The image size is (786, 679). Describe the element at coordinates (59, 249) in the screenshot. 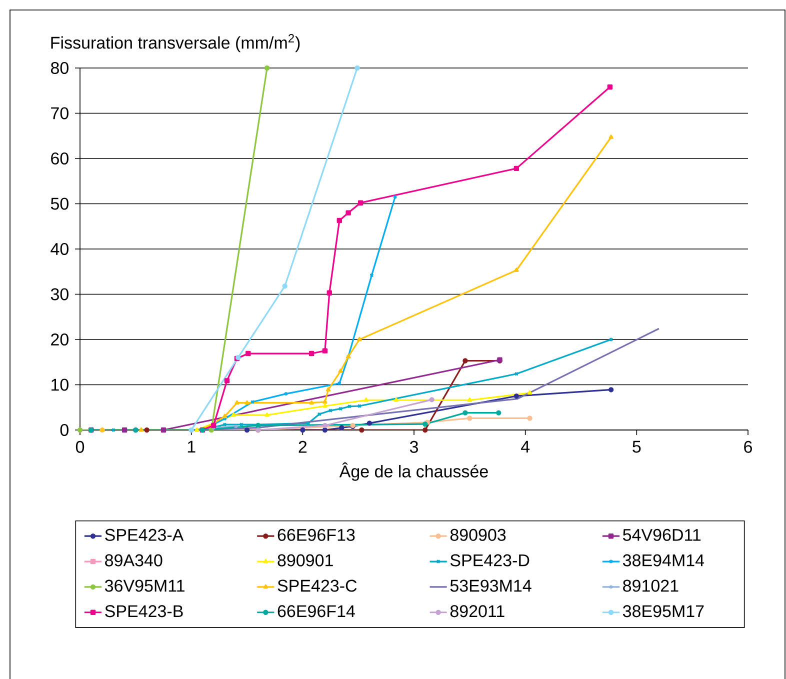

I see `y-tick-label: 40` at that location.